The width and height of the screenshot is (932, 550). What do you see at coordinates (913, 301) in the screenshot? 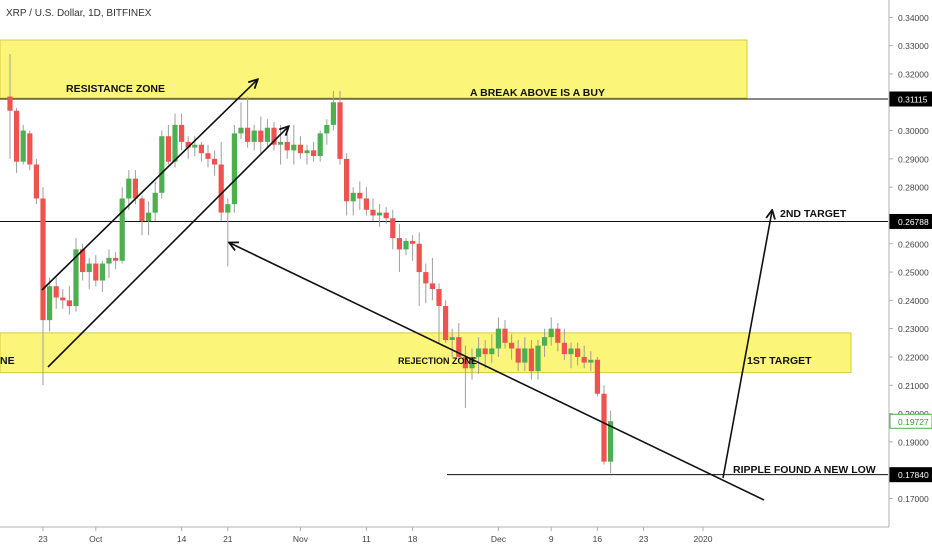
I see `price-tick-label: 0.24000` at bounding box center [913, 301].